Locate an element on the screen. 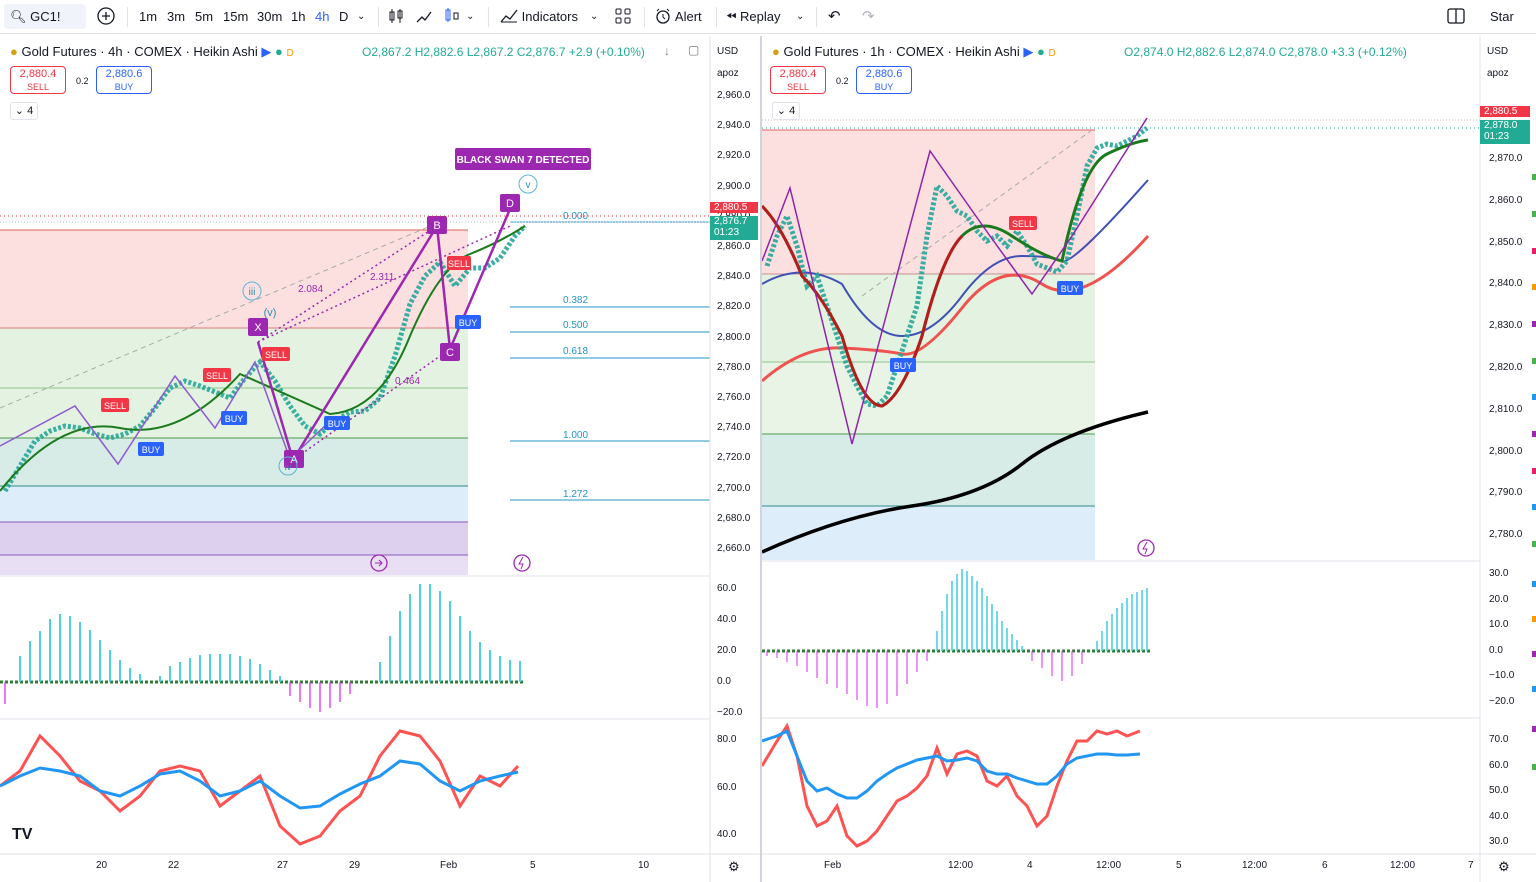 The height and width of the screenshot is (882, 1536). left-price-label-14: 2,680.0 is located at coordinates (734, 518).